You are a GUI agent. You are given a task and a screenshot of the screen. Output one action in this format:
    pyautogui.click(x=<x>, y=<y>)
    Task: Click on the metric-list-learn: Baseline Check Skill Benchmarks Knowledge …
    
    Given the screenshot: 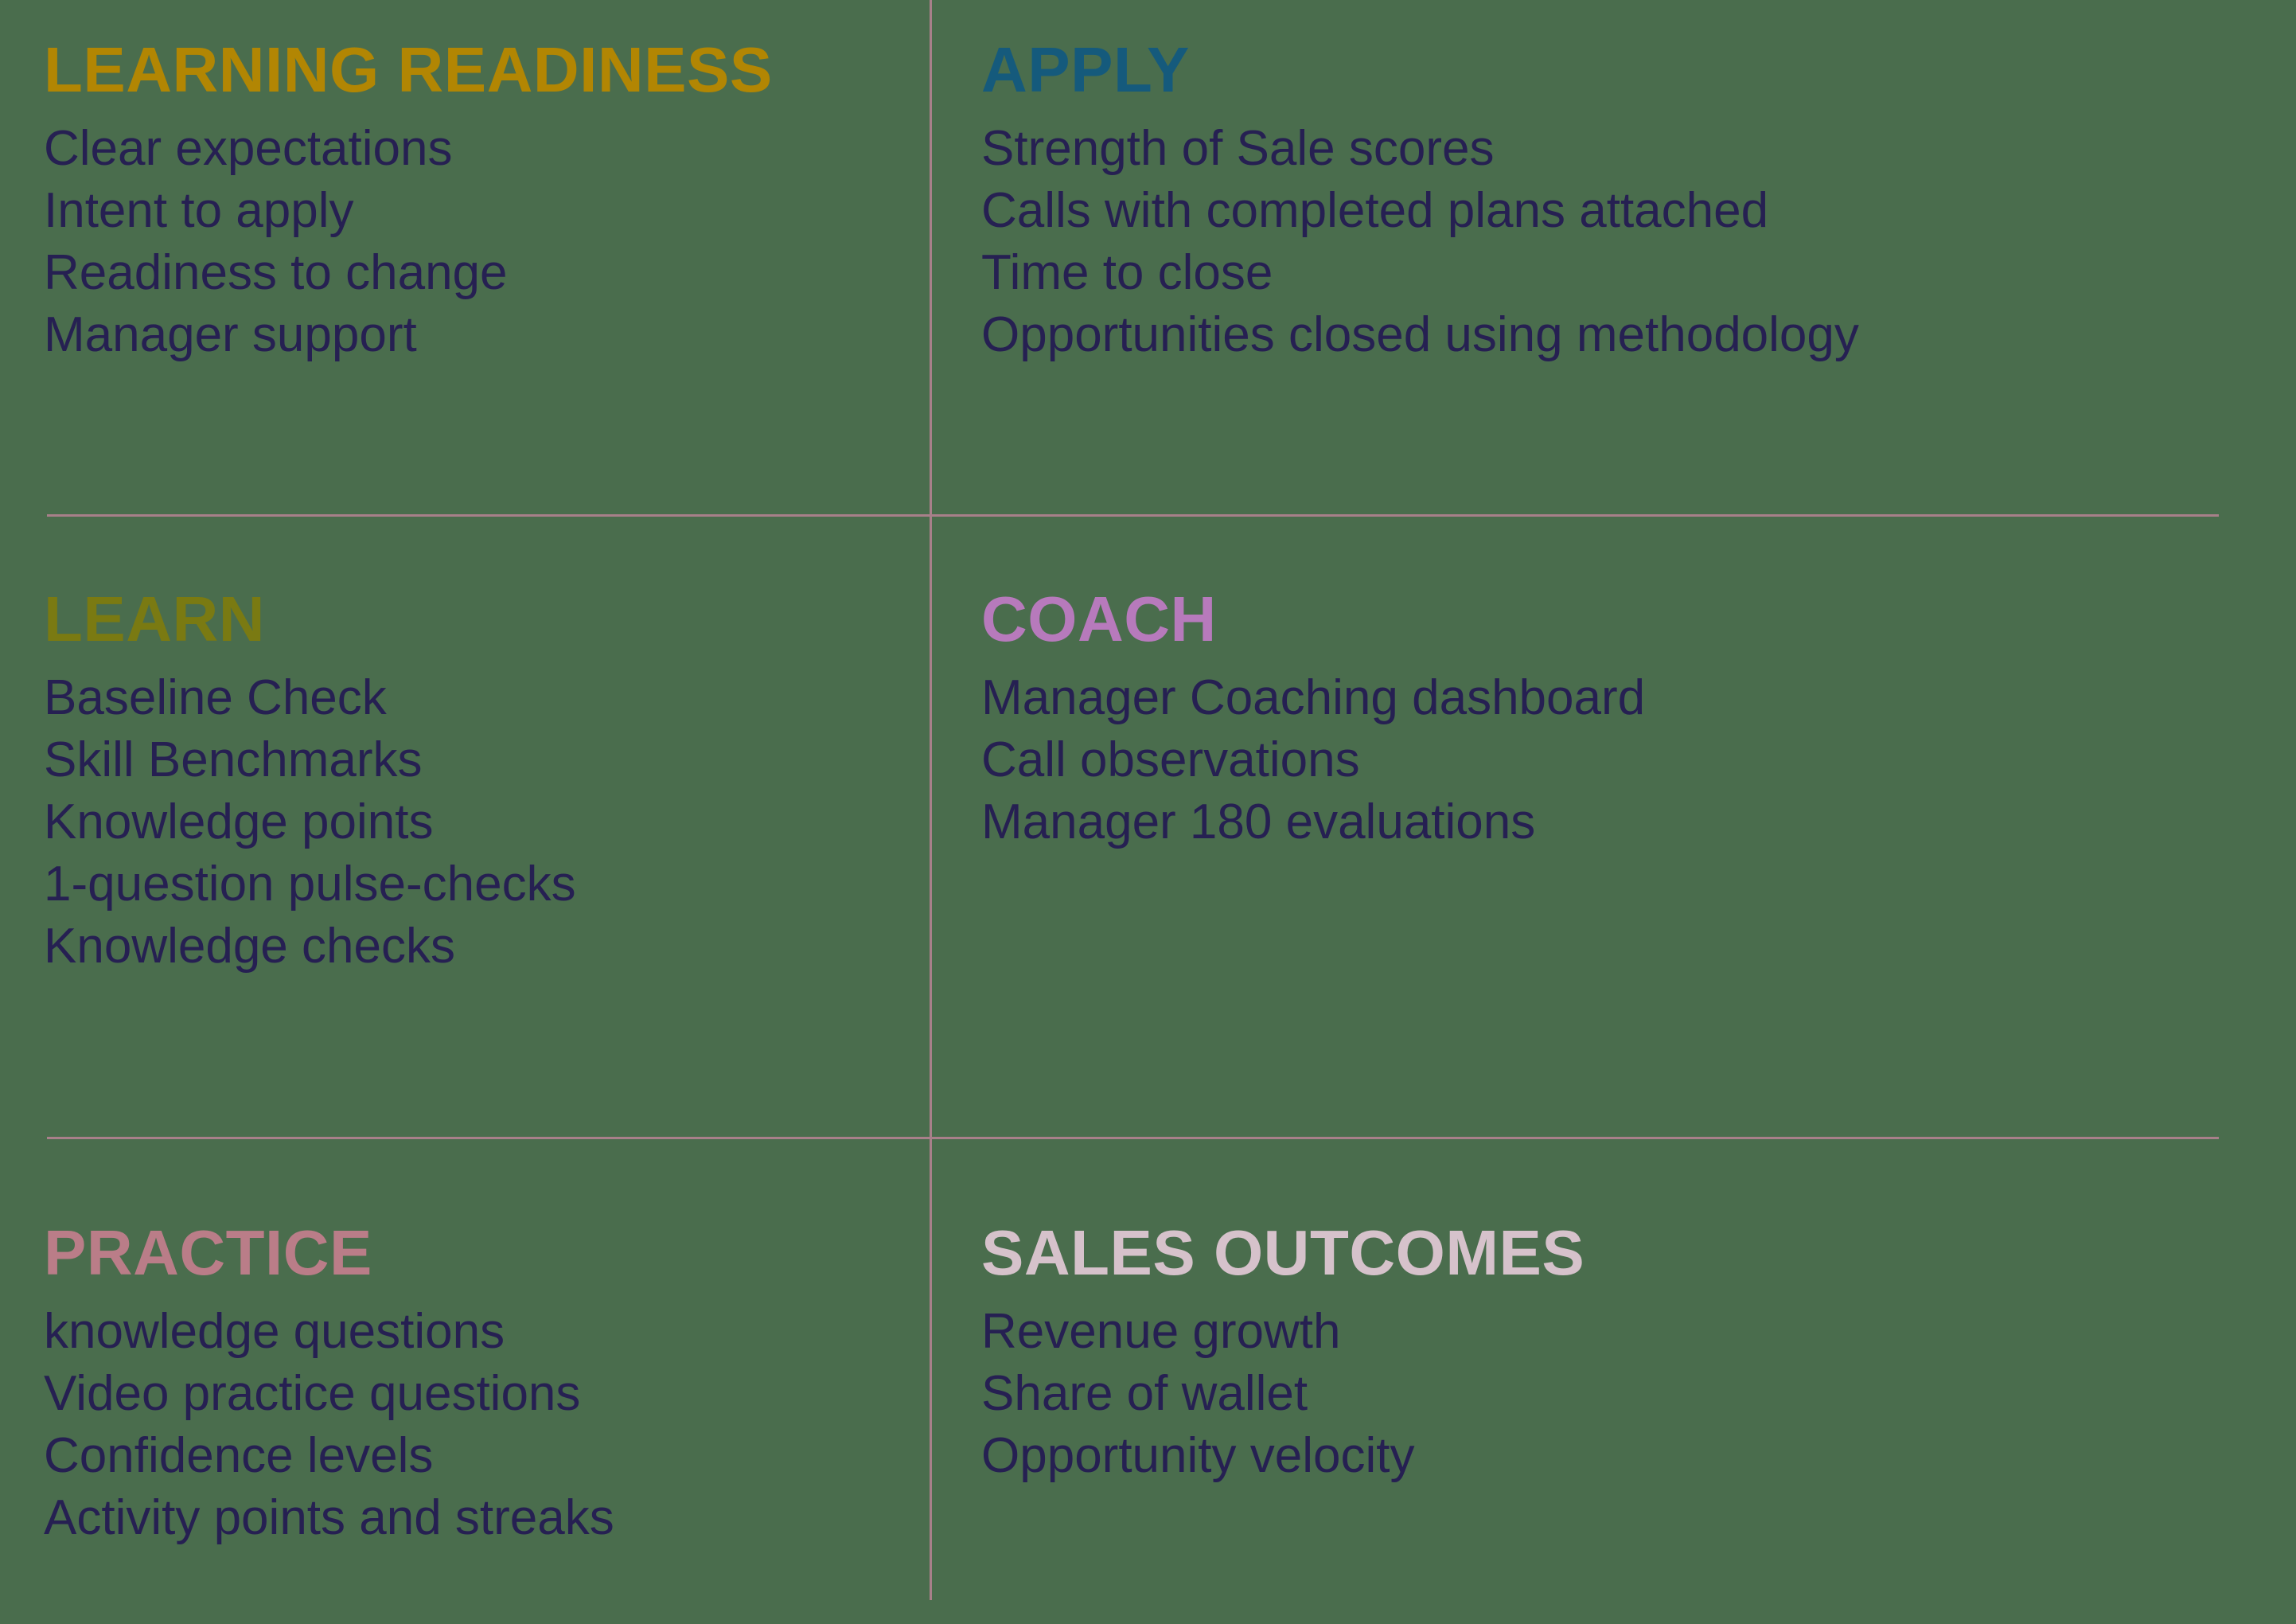 What is the action you would take?
    pyautogui.click(x=465, y=822)
    